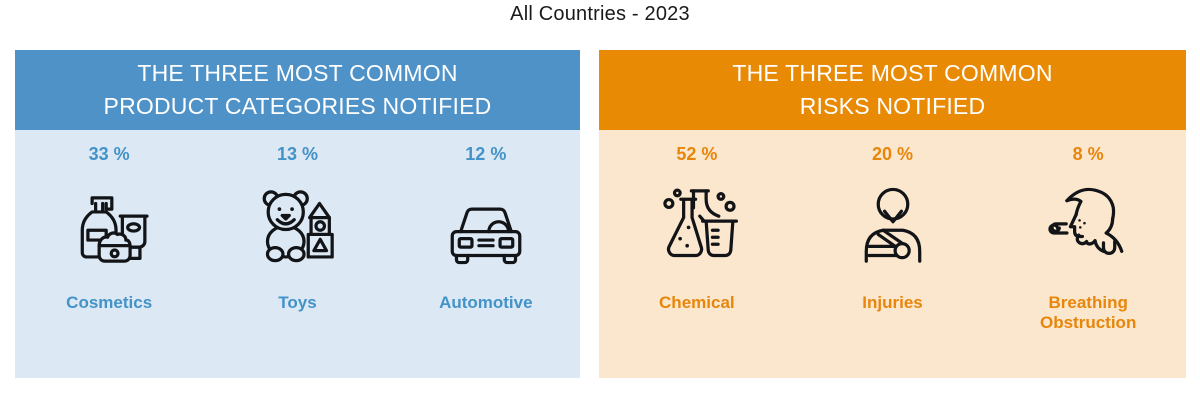 This screenshot has height=400, width=1200. Describe the element at coordinates (892, 302) in the screenshot. I see `injuries-label: Injuries` at that location.